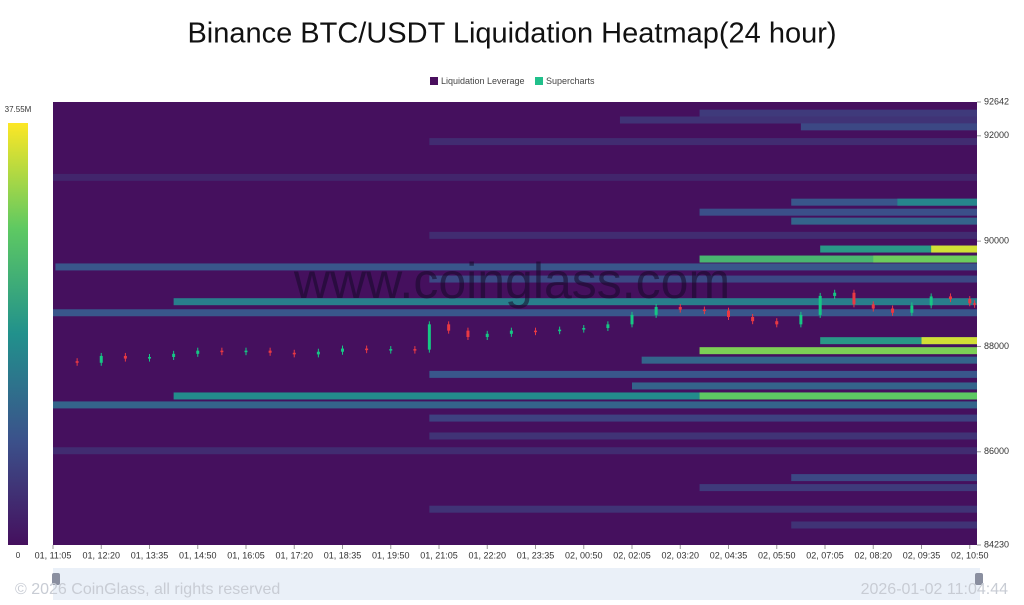 Image resolution: width=1024 pixels, height=605 pixels. What do you see at coordinates (970, 555) in the screenshot?
I see `x-tick-label: 02, 10:50` at bounding box center [970, 555].